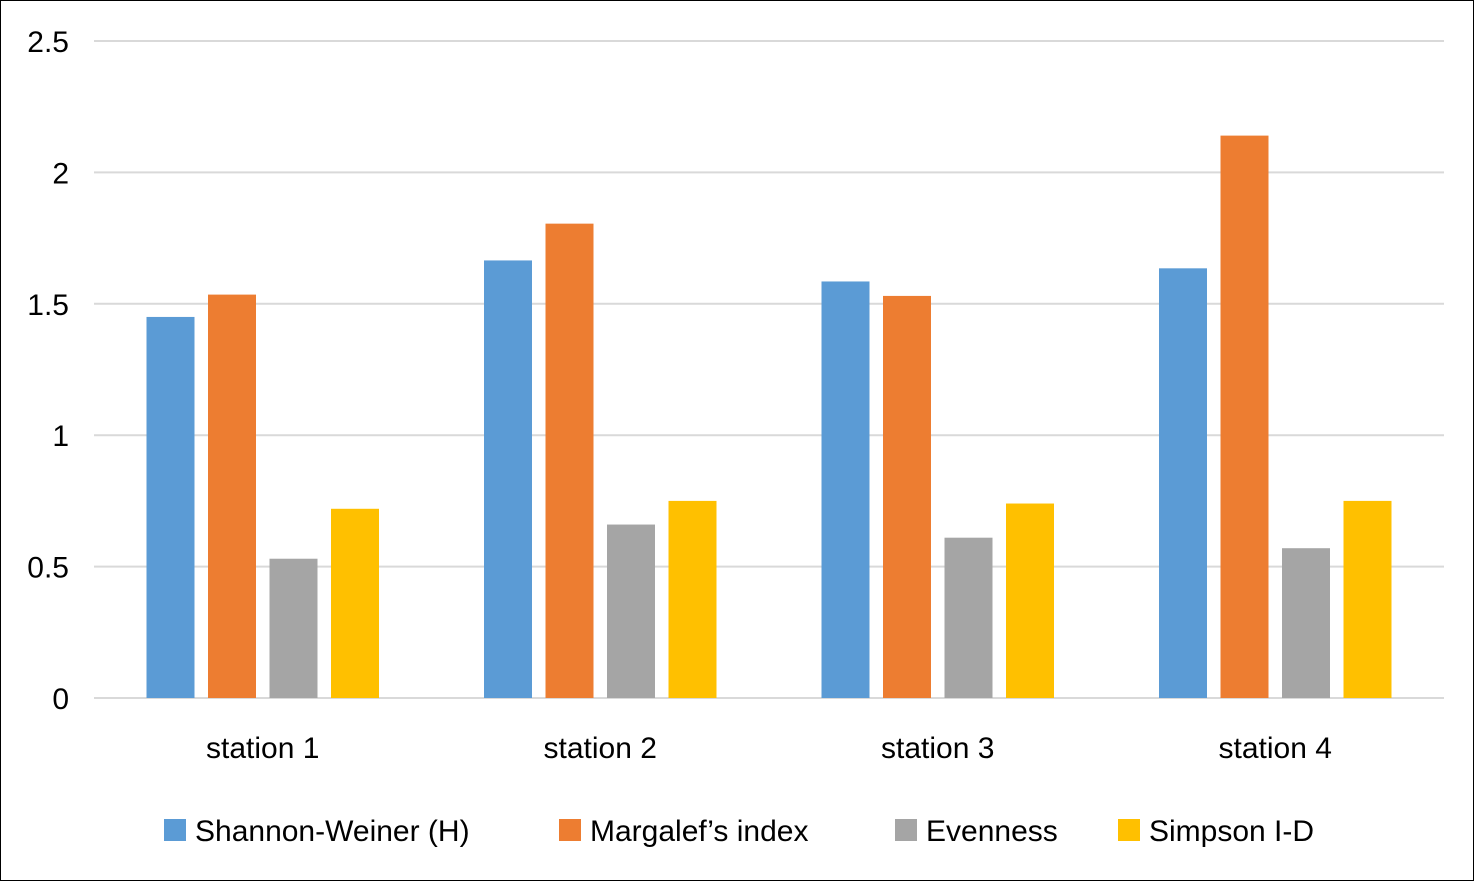  What do you see at coordinates (1231, 831) in the screenshot?
I see `legend-label-4: Simpson I-D` at bounding box center [1231, 831].